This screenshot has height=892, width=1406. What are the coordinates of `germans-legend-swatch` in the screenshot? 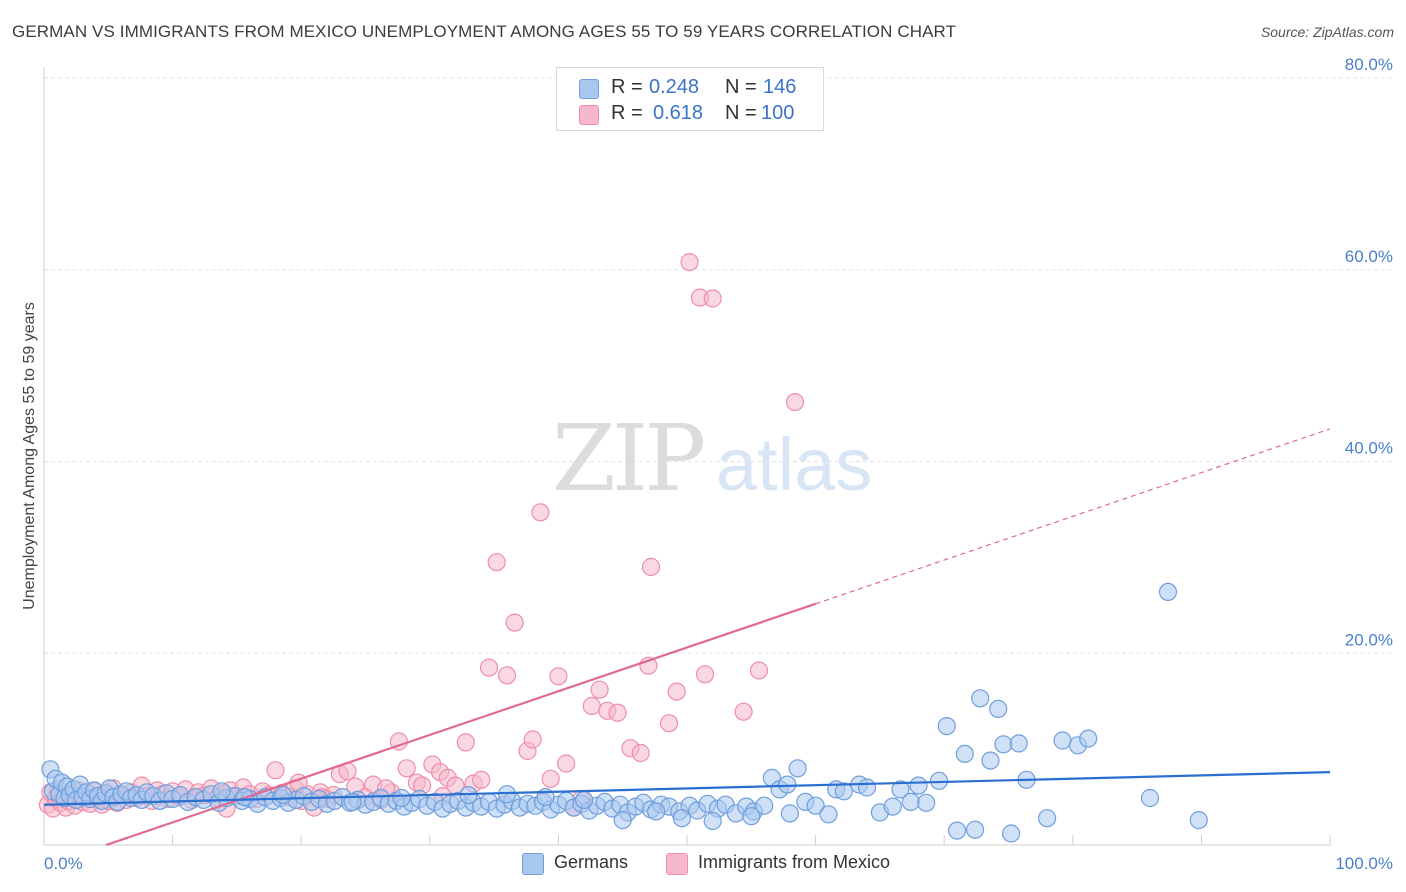 It's located at (533, 864).